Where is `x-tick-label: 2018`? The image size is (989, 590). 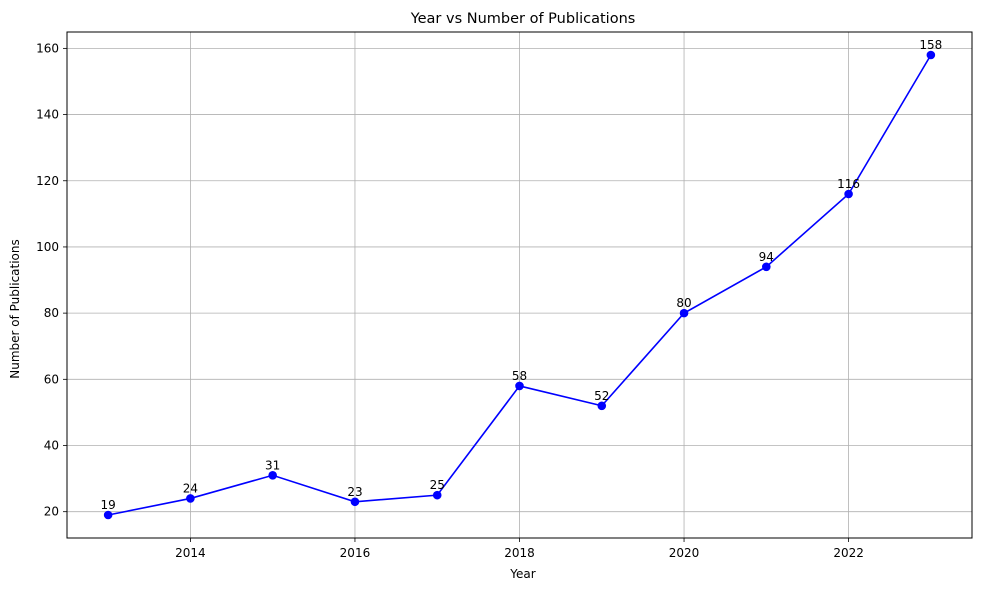
x-tick-label: 2018 is located at coordinates (519, 553).